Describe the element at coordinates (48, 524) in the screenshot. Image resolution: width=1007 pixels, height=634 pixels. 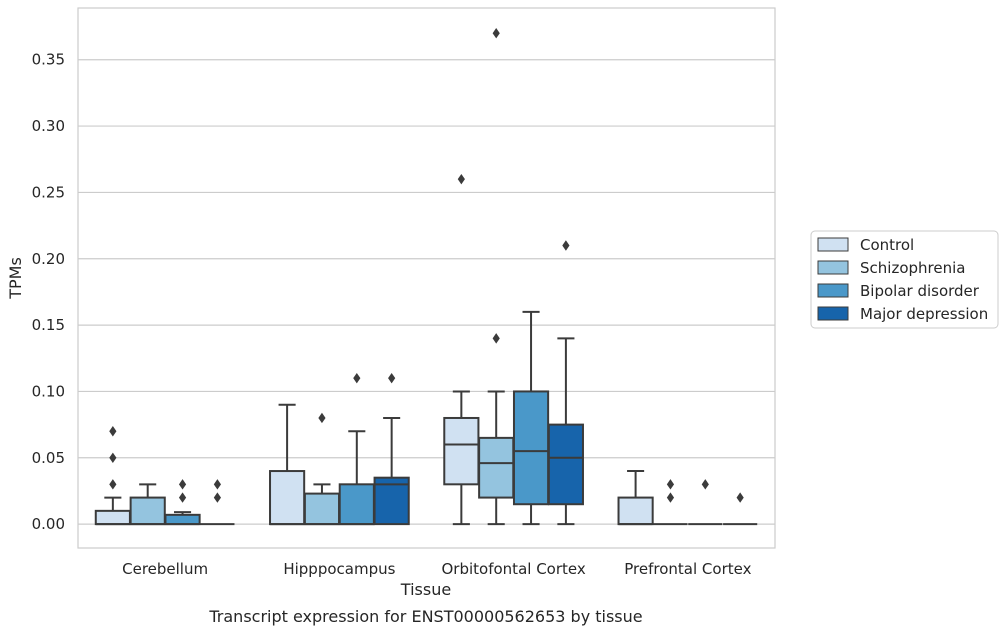
I see `y-tick-label: 0.00` at that location.